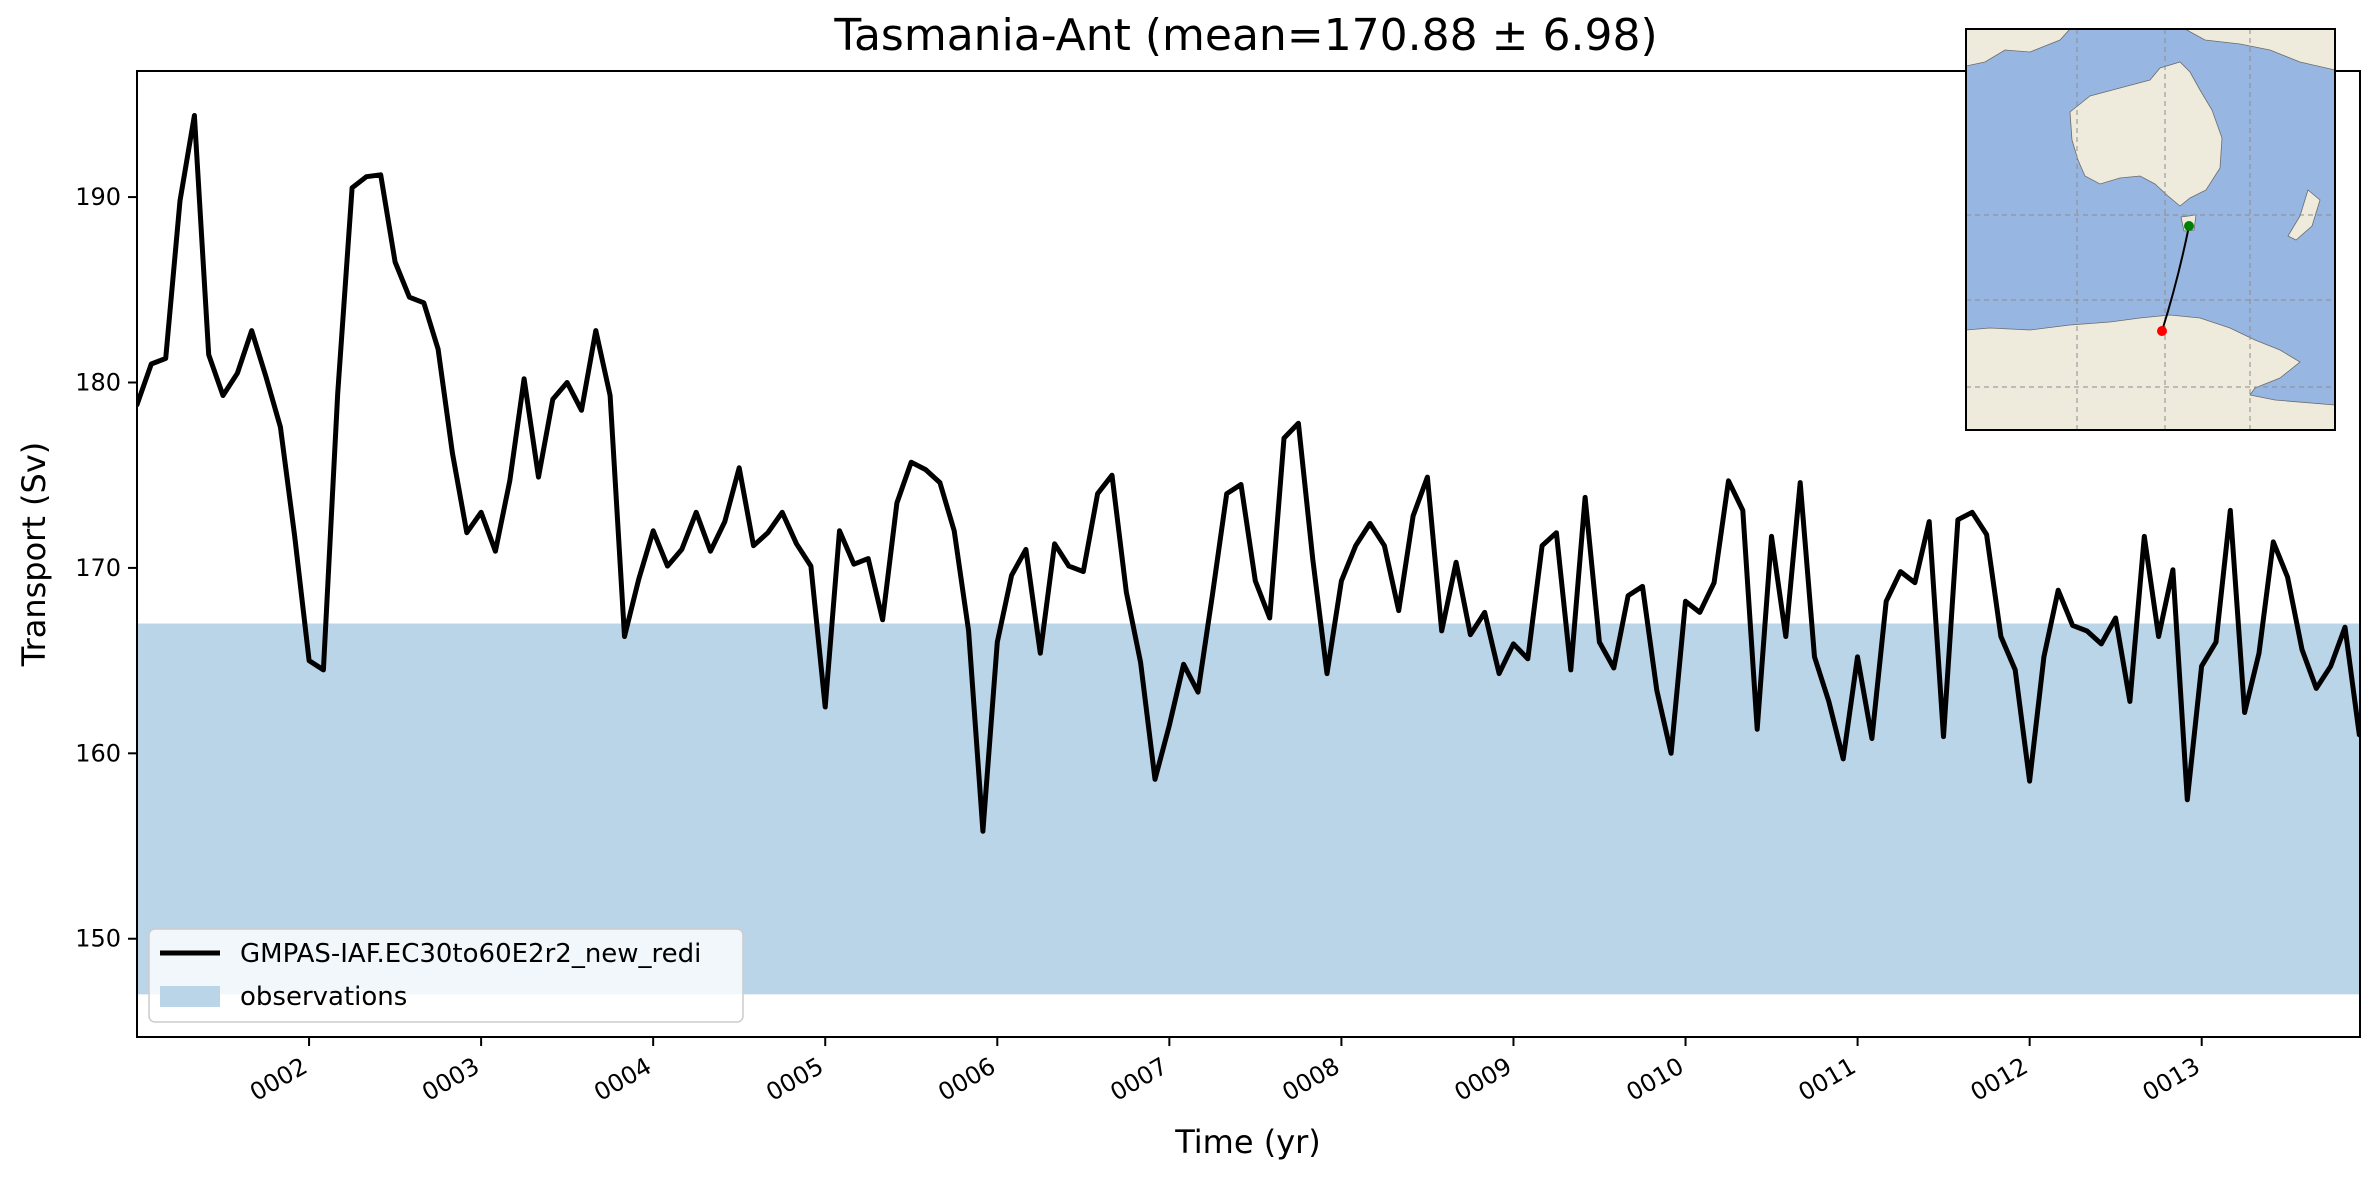 Image resolution: width=2379 pixels, height=1180 pixels. Describe the element at coordinates (966, 1079) in the screenshot. I see `x-tick-label: 0006` at that location.